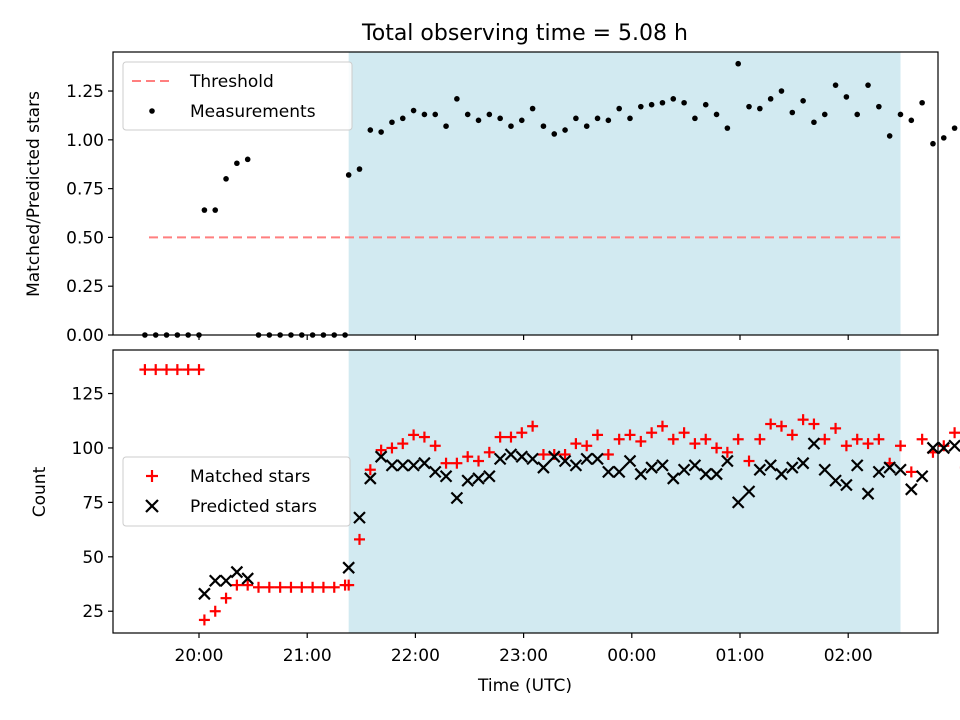  What do you see at coordinates (524, 686) in the screenshot?
I see `bottom-xlabel: Time (UTC)` at bounding box center [524, 686].